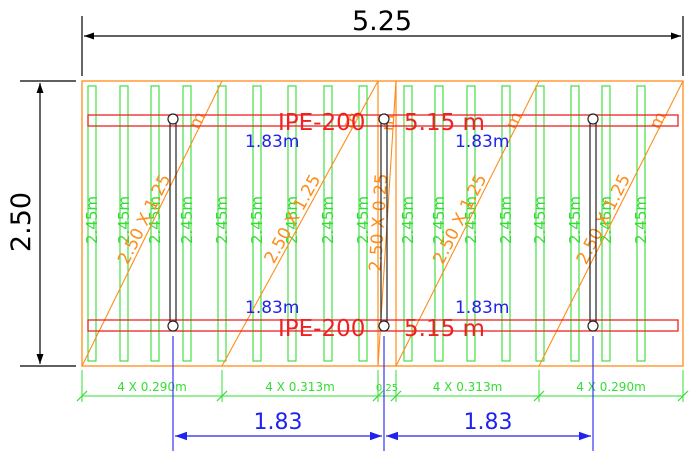 This screenshot has width=691, height=451. Describe the element at coordinates (21, 222) in the screenshot. I see `overall-height-label: 2.50` at that location.